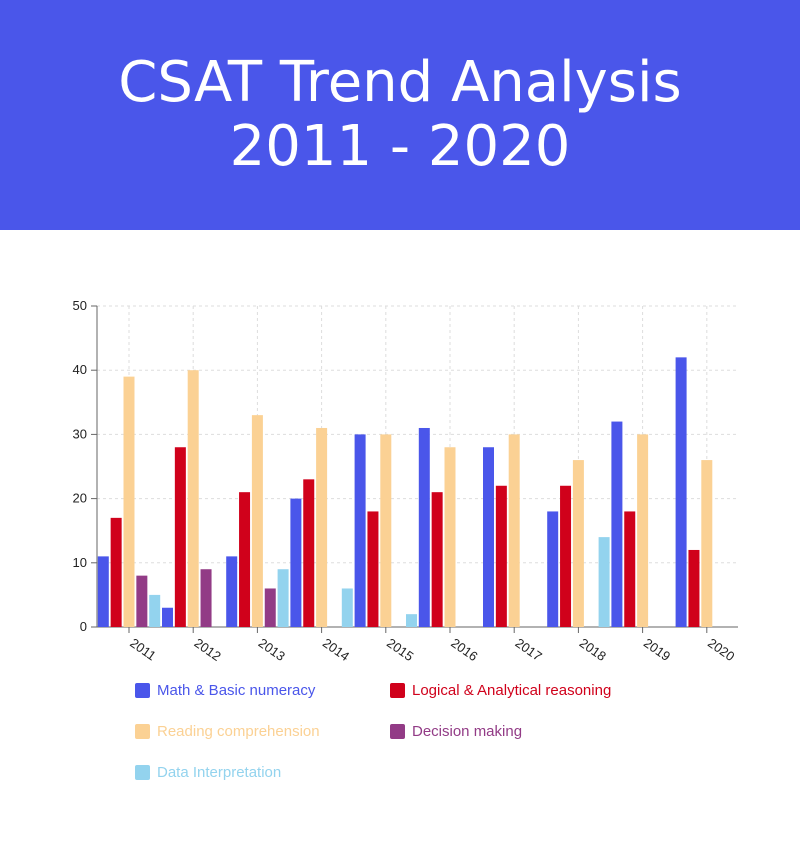 This screenshot has height=860, width=800. What do you see at coordinates (593, 649) in the screenshot?
I see `x-tick-label: 2018` at bounding box center [593, 649].